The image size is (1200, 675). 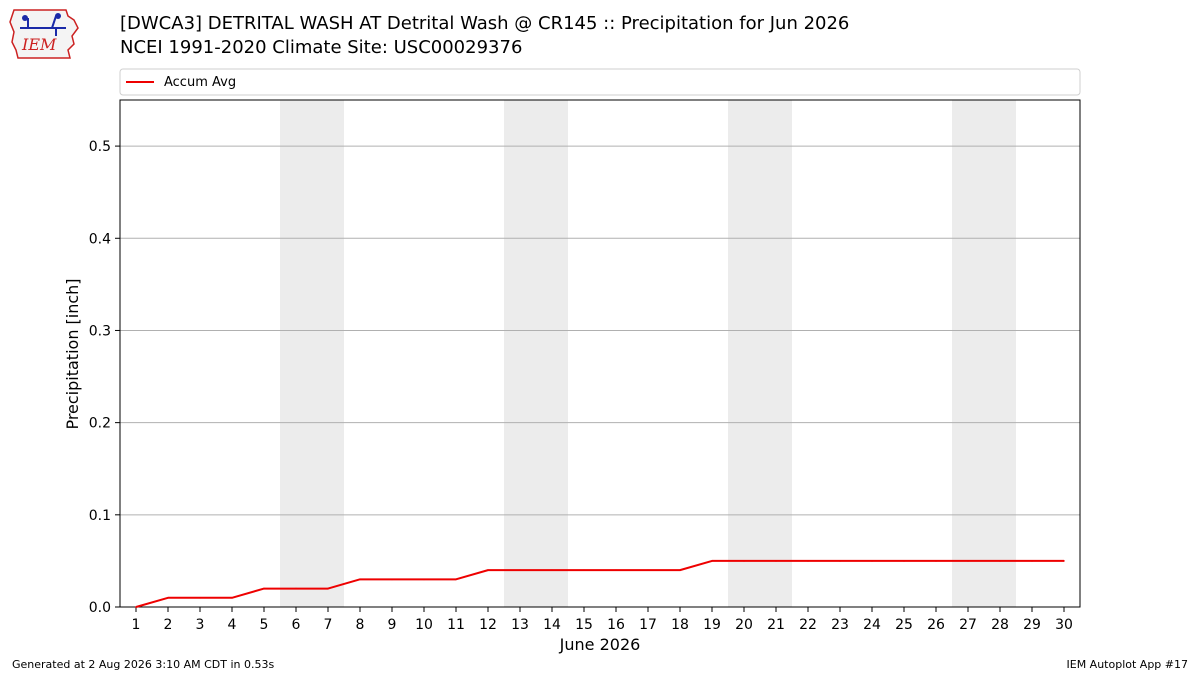 I want to click on x-tick-label: 26, so click(x=936, y=625).